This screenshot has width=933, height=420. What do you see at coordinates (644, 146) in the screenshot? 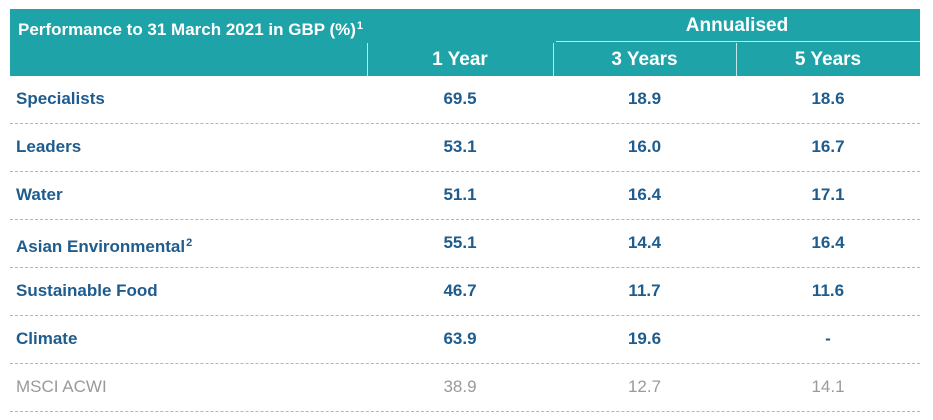
I see `value-3-years: 16.0` at bounding box center [644, 146].